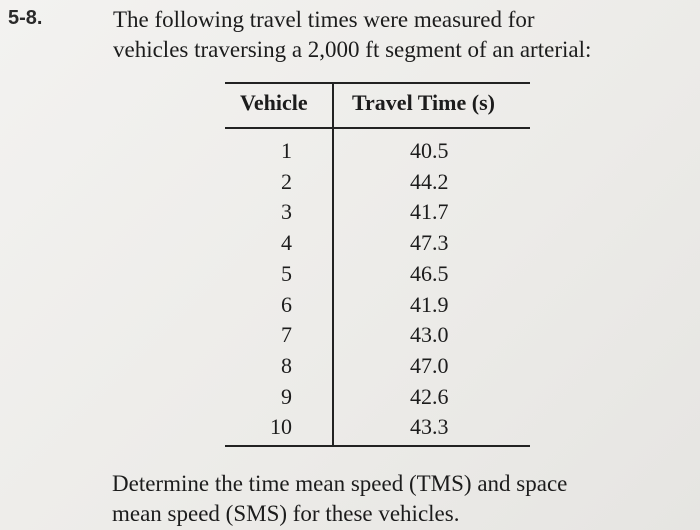  Describe the element at coordinates (286, 181) in the screenshot. I see `vehicle-cell: 2` at that location.